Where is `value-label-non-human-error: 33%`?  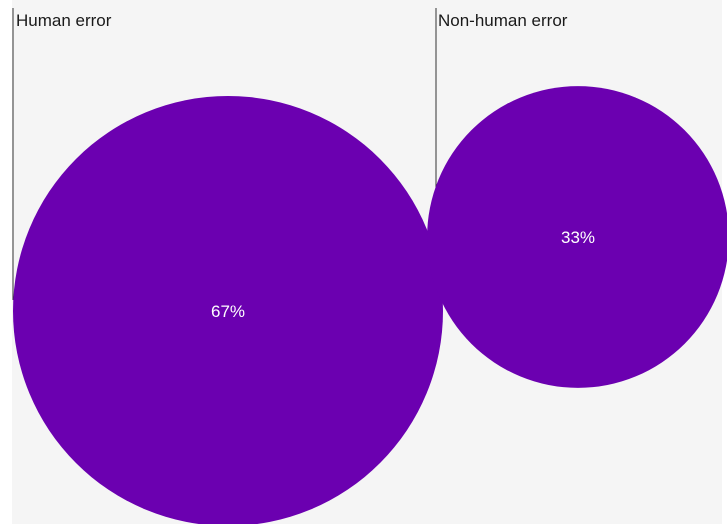
value-label-non-human-error: 33% is located at coordinates (578, 237).